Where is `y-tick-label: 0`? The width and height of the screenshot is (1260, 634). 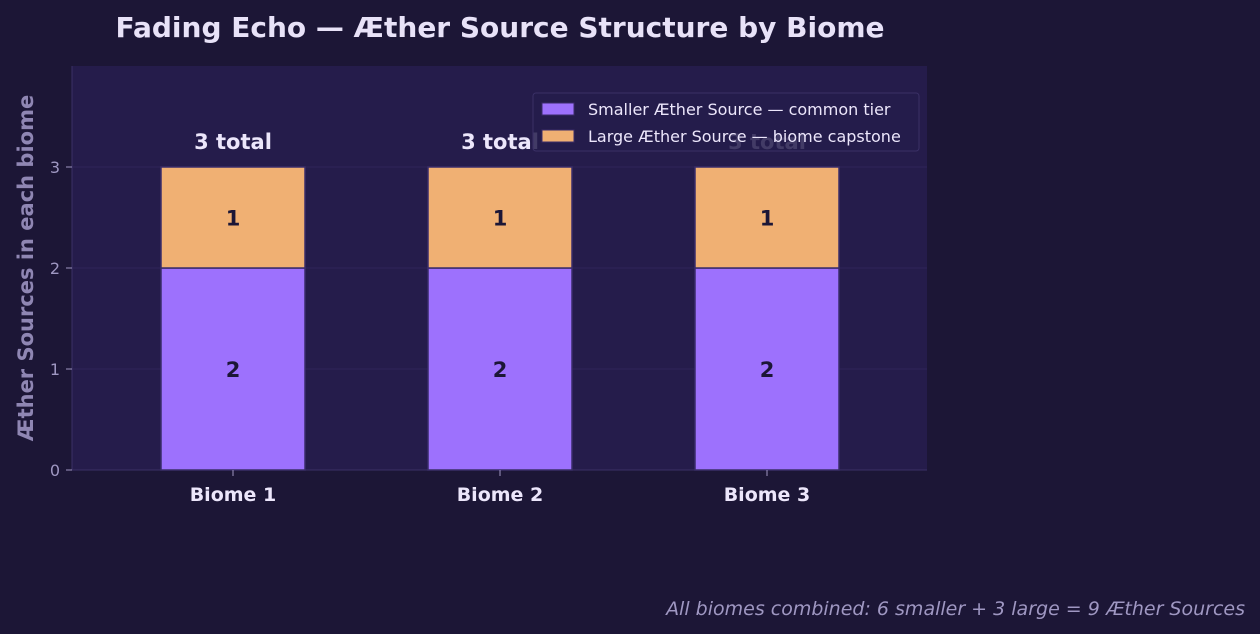 y-tick-label: 0 is located at coordinates (55, 470).